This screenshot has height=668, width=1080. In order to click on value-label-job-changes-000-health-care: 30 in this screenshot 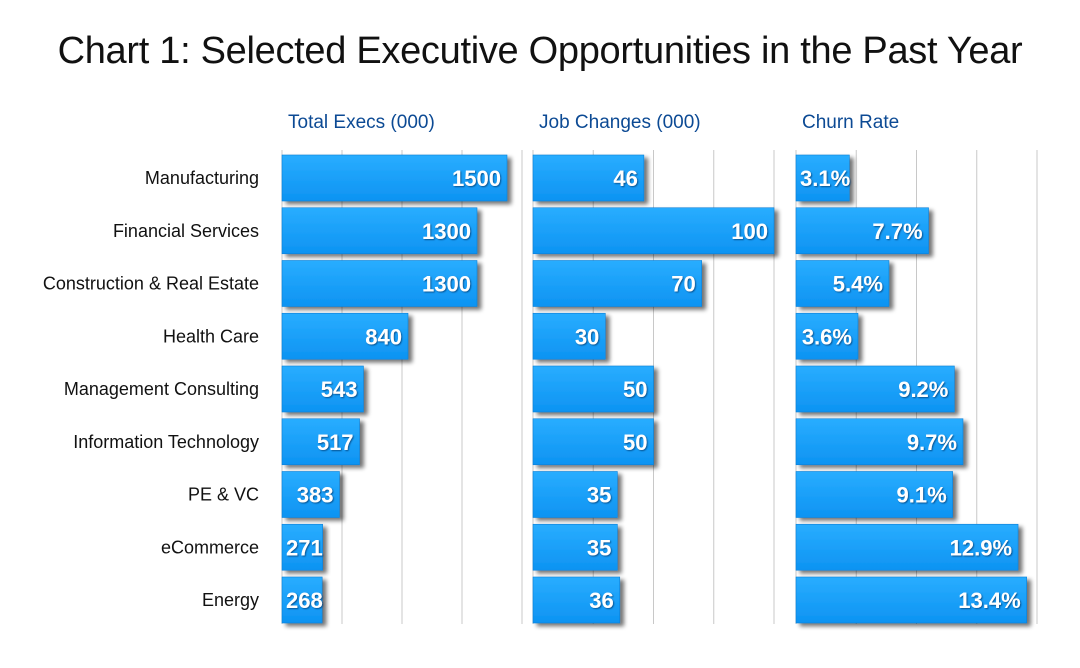, I will do `click(587, 336)`.